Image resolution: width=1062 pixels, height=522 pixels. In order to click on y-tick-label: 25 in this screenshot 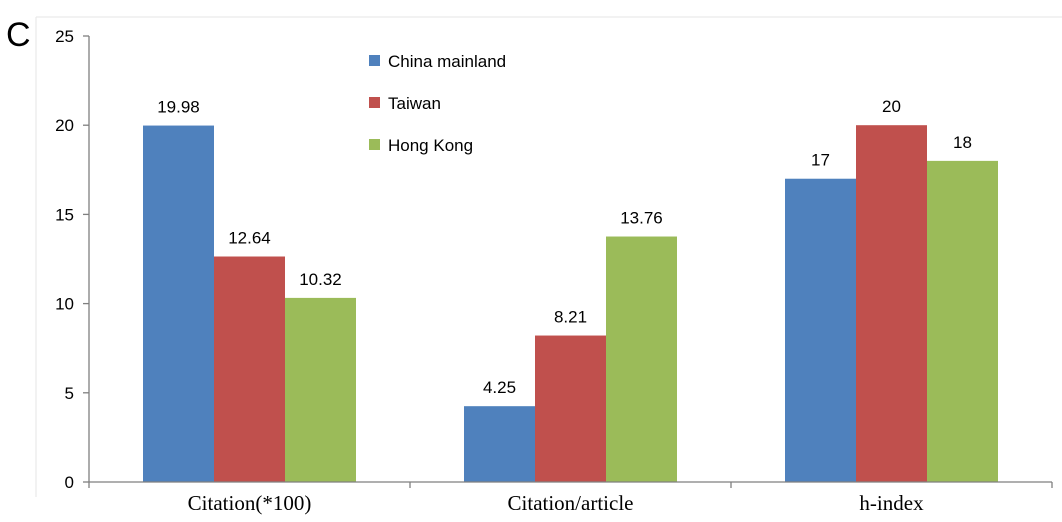, I will do `click(64, 36)`.